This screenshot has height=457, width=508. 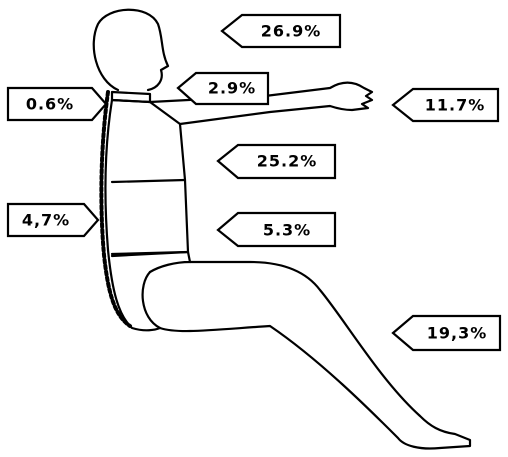 I want to click on label-callout: 25.2%, so click(x=276, y=161).